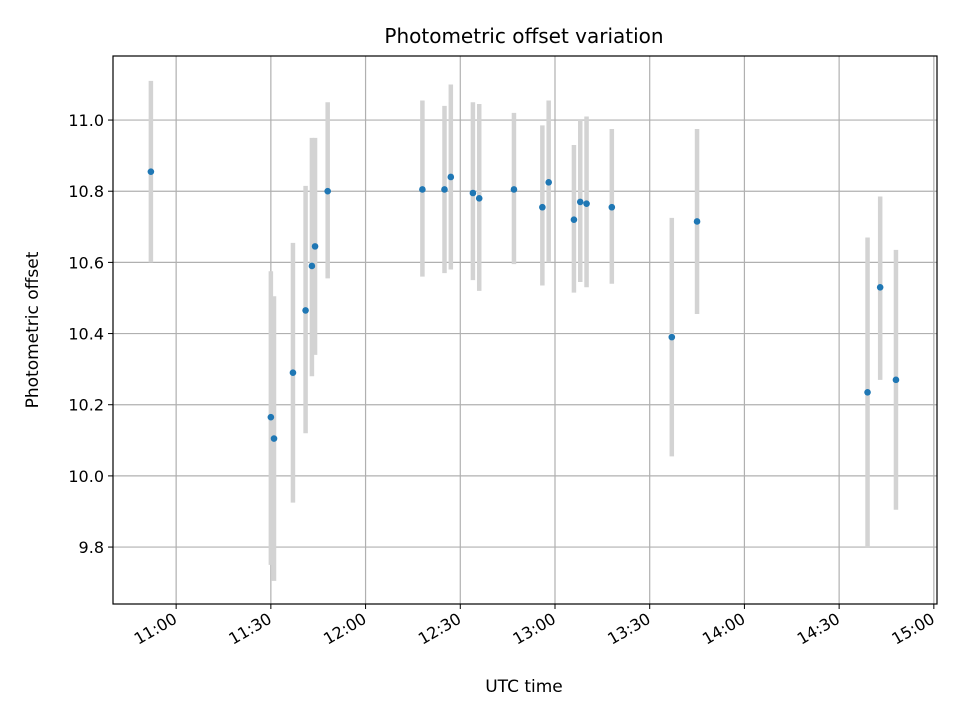  I want to click on y-axis-ticks: 9.8 10.0 10.2 10.4 10.6 10.8 11.0, so click(90, 334).